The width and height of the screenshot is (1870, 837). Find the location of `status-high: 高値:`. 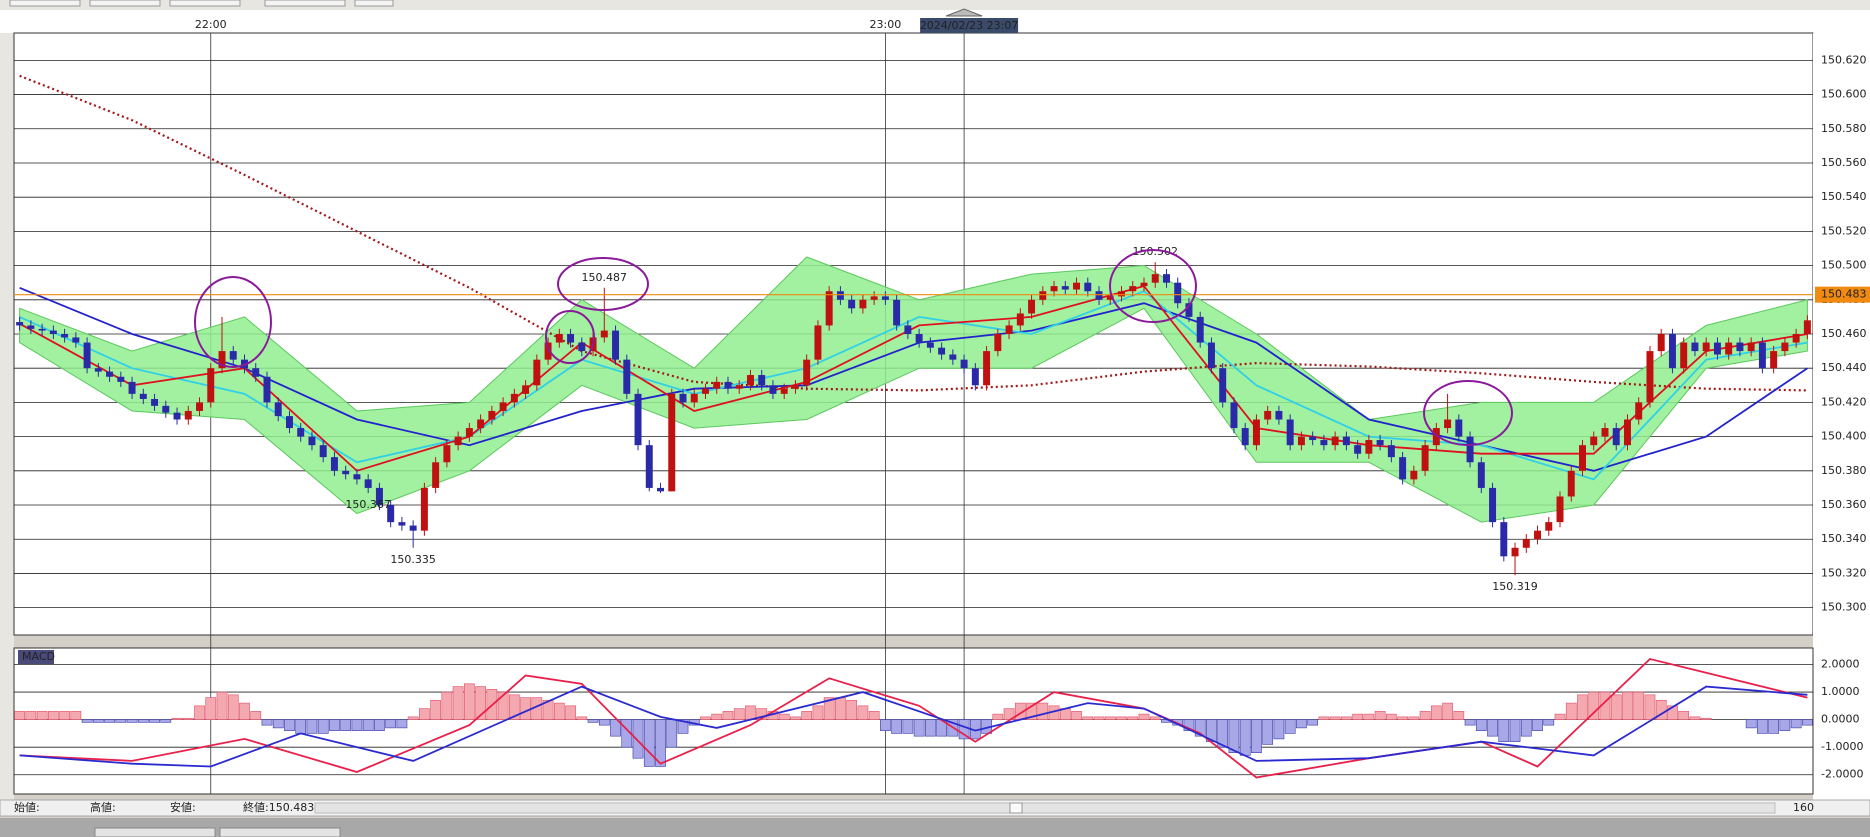

status-high: 高値: is located at coordinates (103, 807).